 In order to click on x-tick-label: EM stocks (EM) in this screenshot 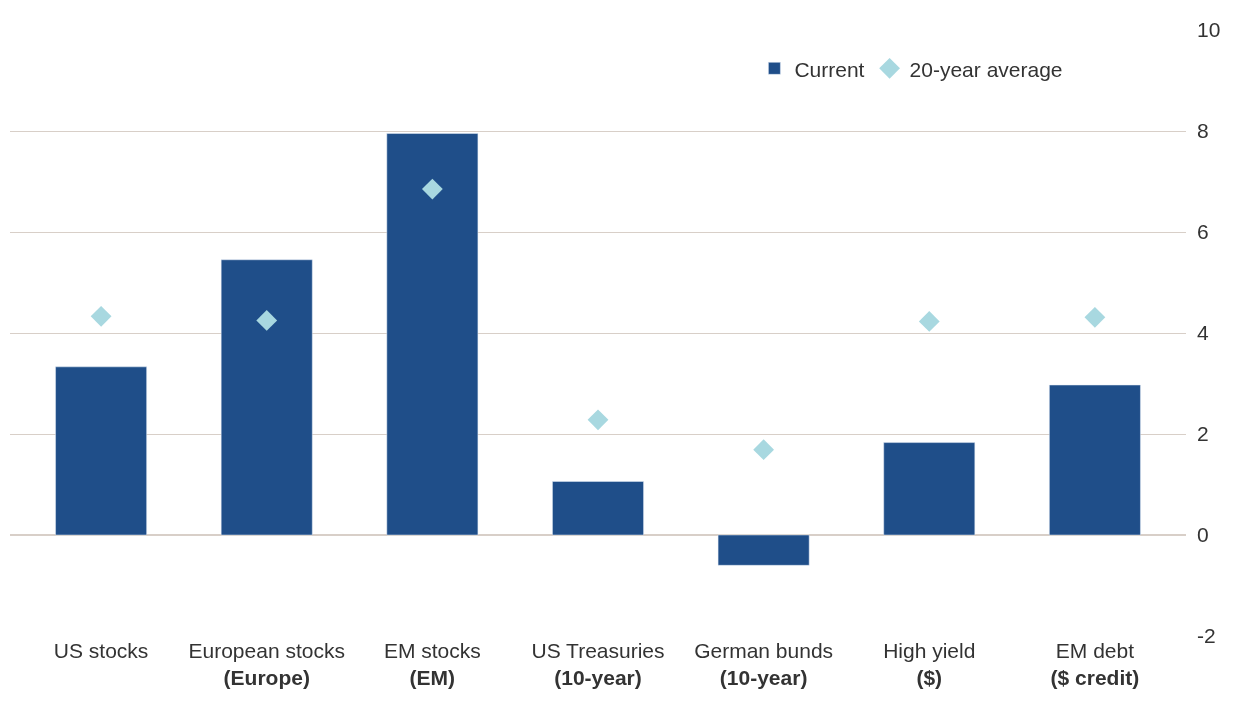, I will do `click(432, 664)`.